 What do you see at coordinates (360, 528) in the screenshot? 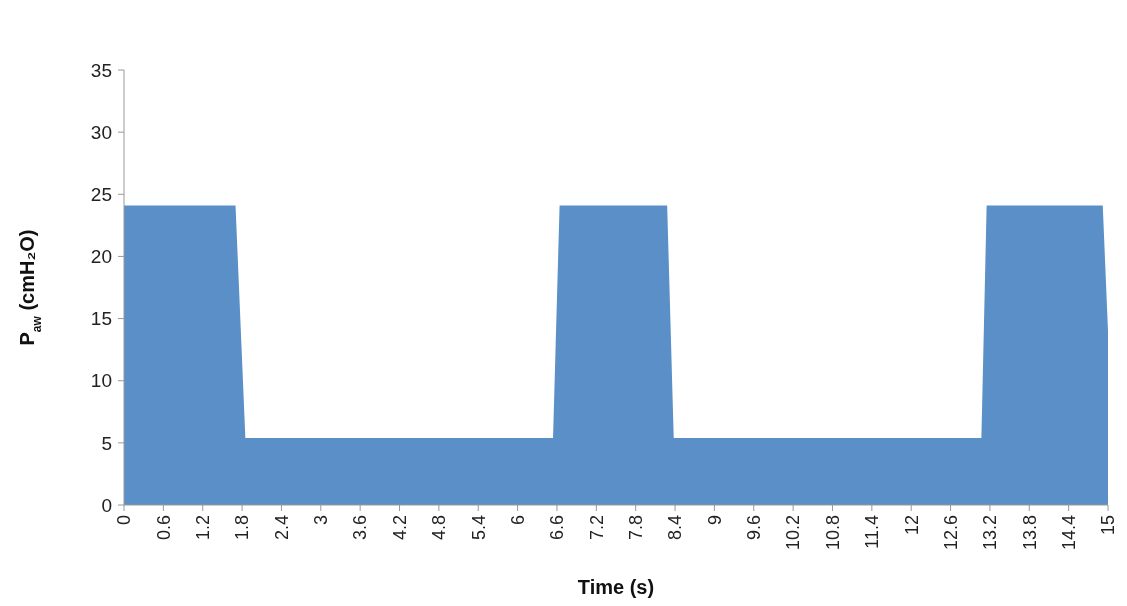
I see `x-tick-label: 3.6` at bounding box center [360, 528].